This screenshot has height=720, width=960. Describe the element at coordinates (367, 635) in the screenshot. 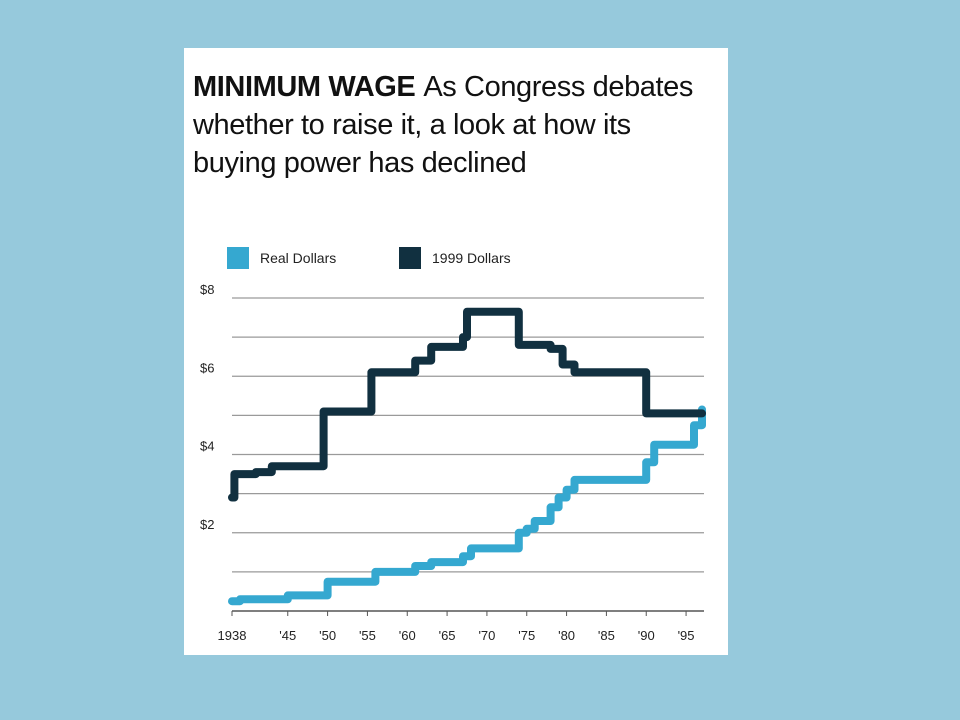

I see `x-tick-label: '55` at that location.